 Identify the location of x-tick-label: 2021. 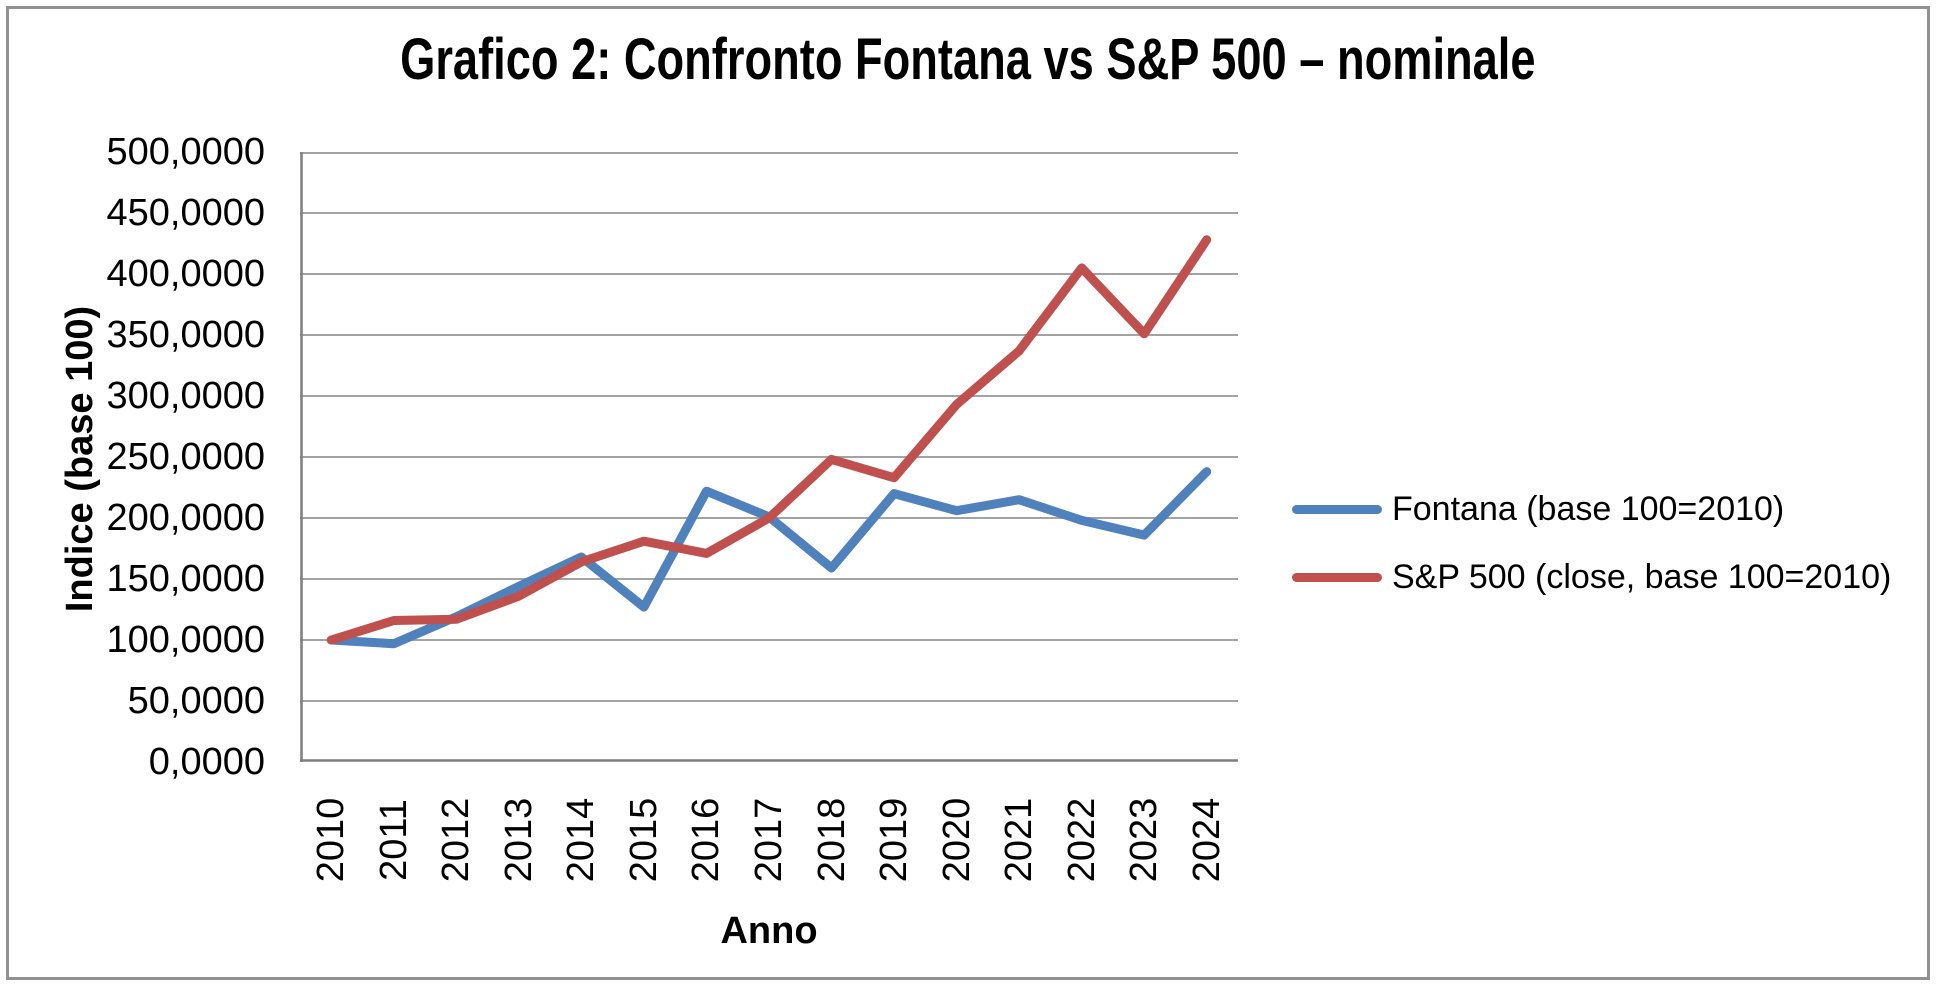
(1019, 840).